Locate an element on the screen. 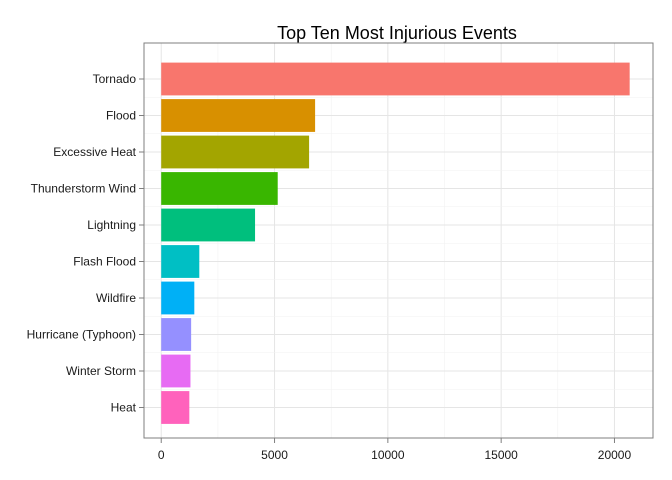 The image size is (672, 480). y-category-label: Lightning is located at coordinates (111, 225).